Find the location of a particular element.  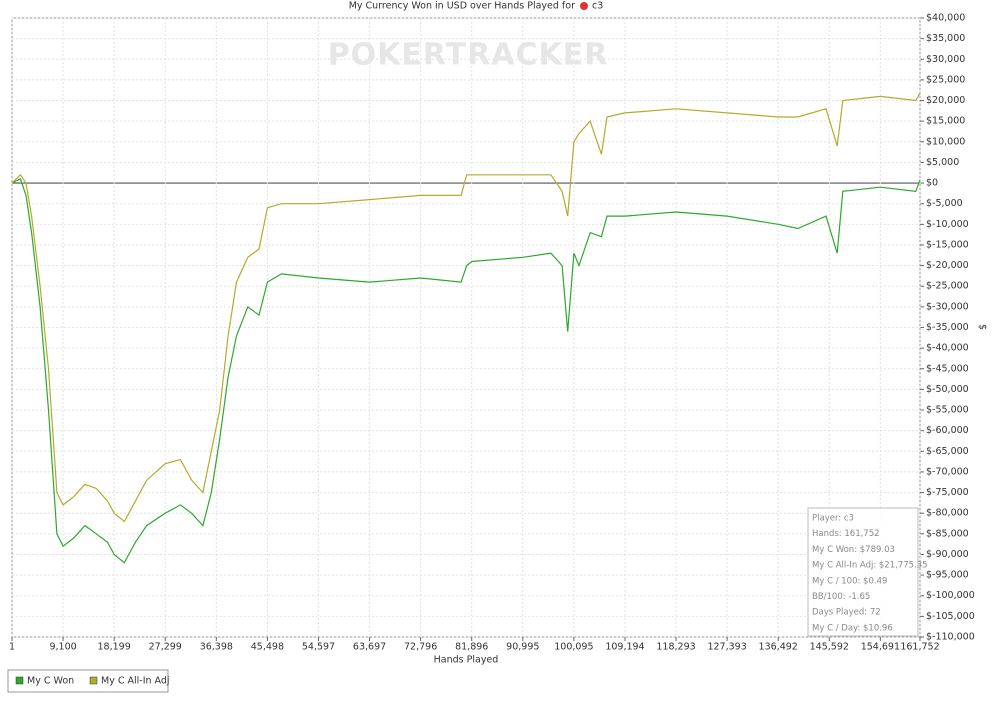

x-tick-label: 72,796 is located at coordinates (420, 647).